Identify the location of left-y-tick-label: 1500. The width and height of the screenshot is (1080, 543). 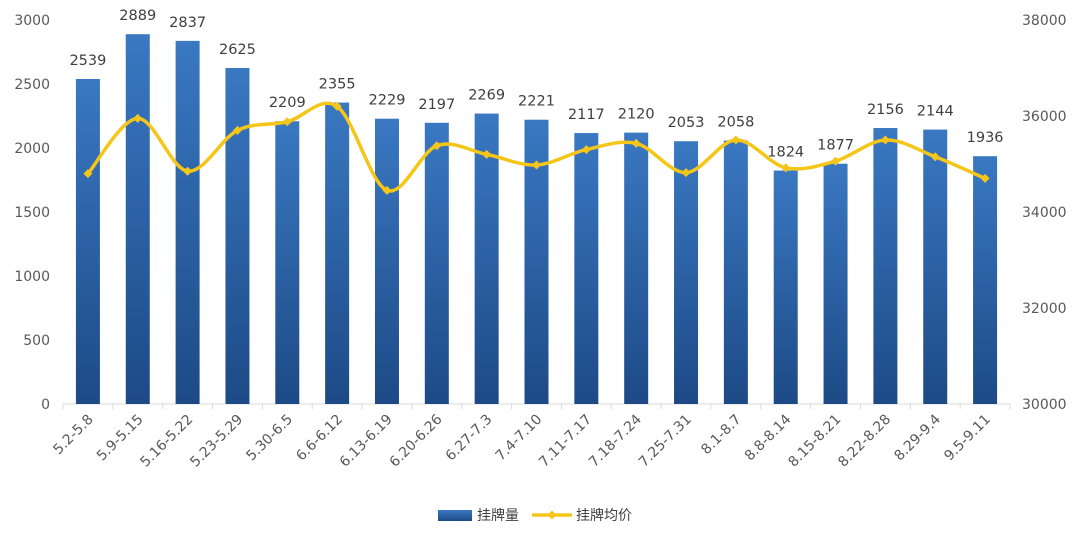
(32, 213).